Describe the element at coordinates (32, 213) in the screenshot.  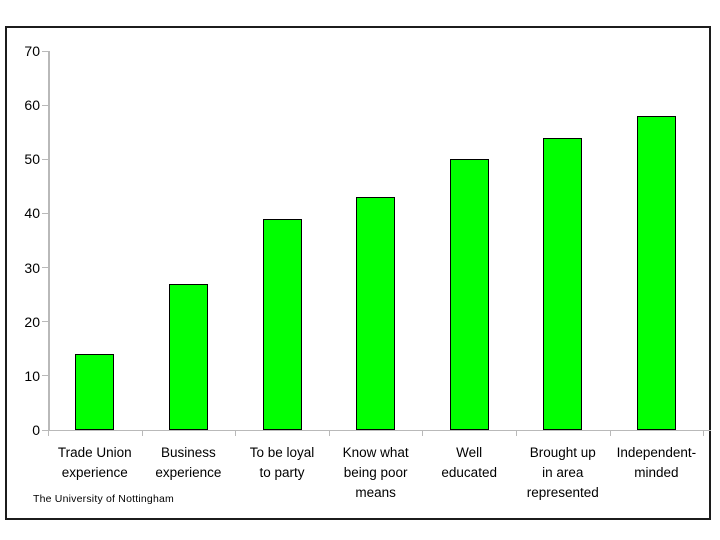
I see `y-tick-label: 40` at that location.